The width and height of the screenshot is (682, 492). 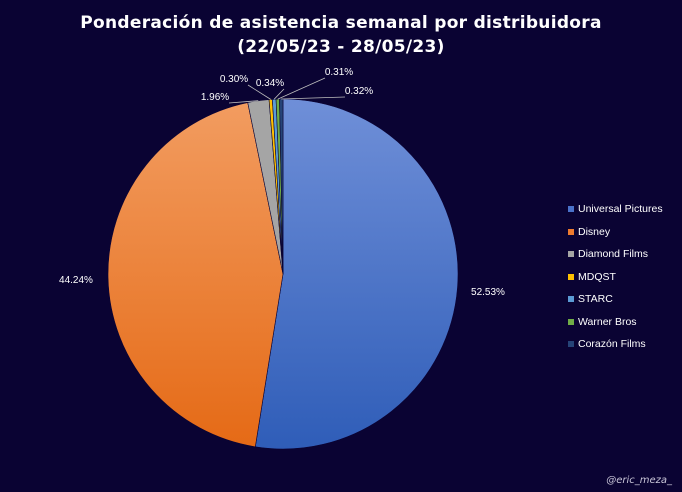 What do you see at coordinates (215, 97) in the screenshot?
I see `data-label-diamond-films: 1.96%` at bounding box center [215, 97].